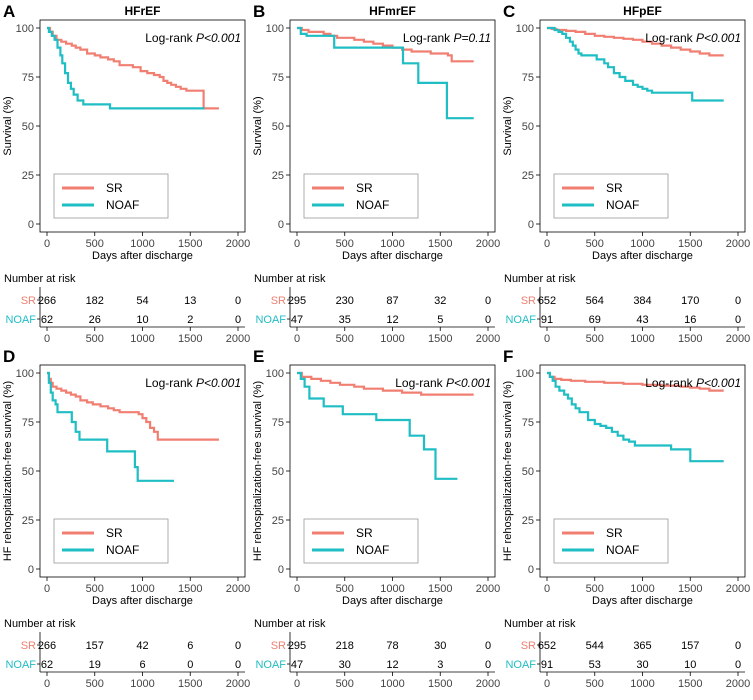 This screenshot has width=753, height=700. I want to click on risk-count: 12, so click(392, 320).